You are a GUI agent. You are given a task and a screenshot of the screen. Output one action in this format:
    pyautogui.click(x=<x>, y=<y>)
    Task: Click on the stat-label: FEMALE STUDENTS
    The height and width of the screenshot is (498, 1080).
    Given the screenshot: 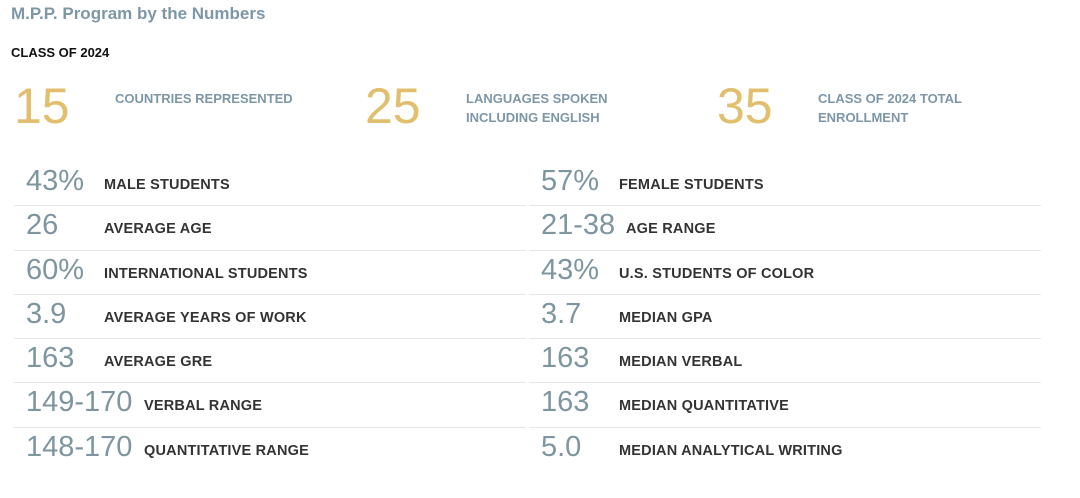 What is the action you would take?
    pyautogui.click(x=691, y=185)
    